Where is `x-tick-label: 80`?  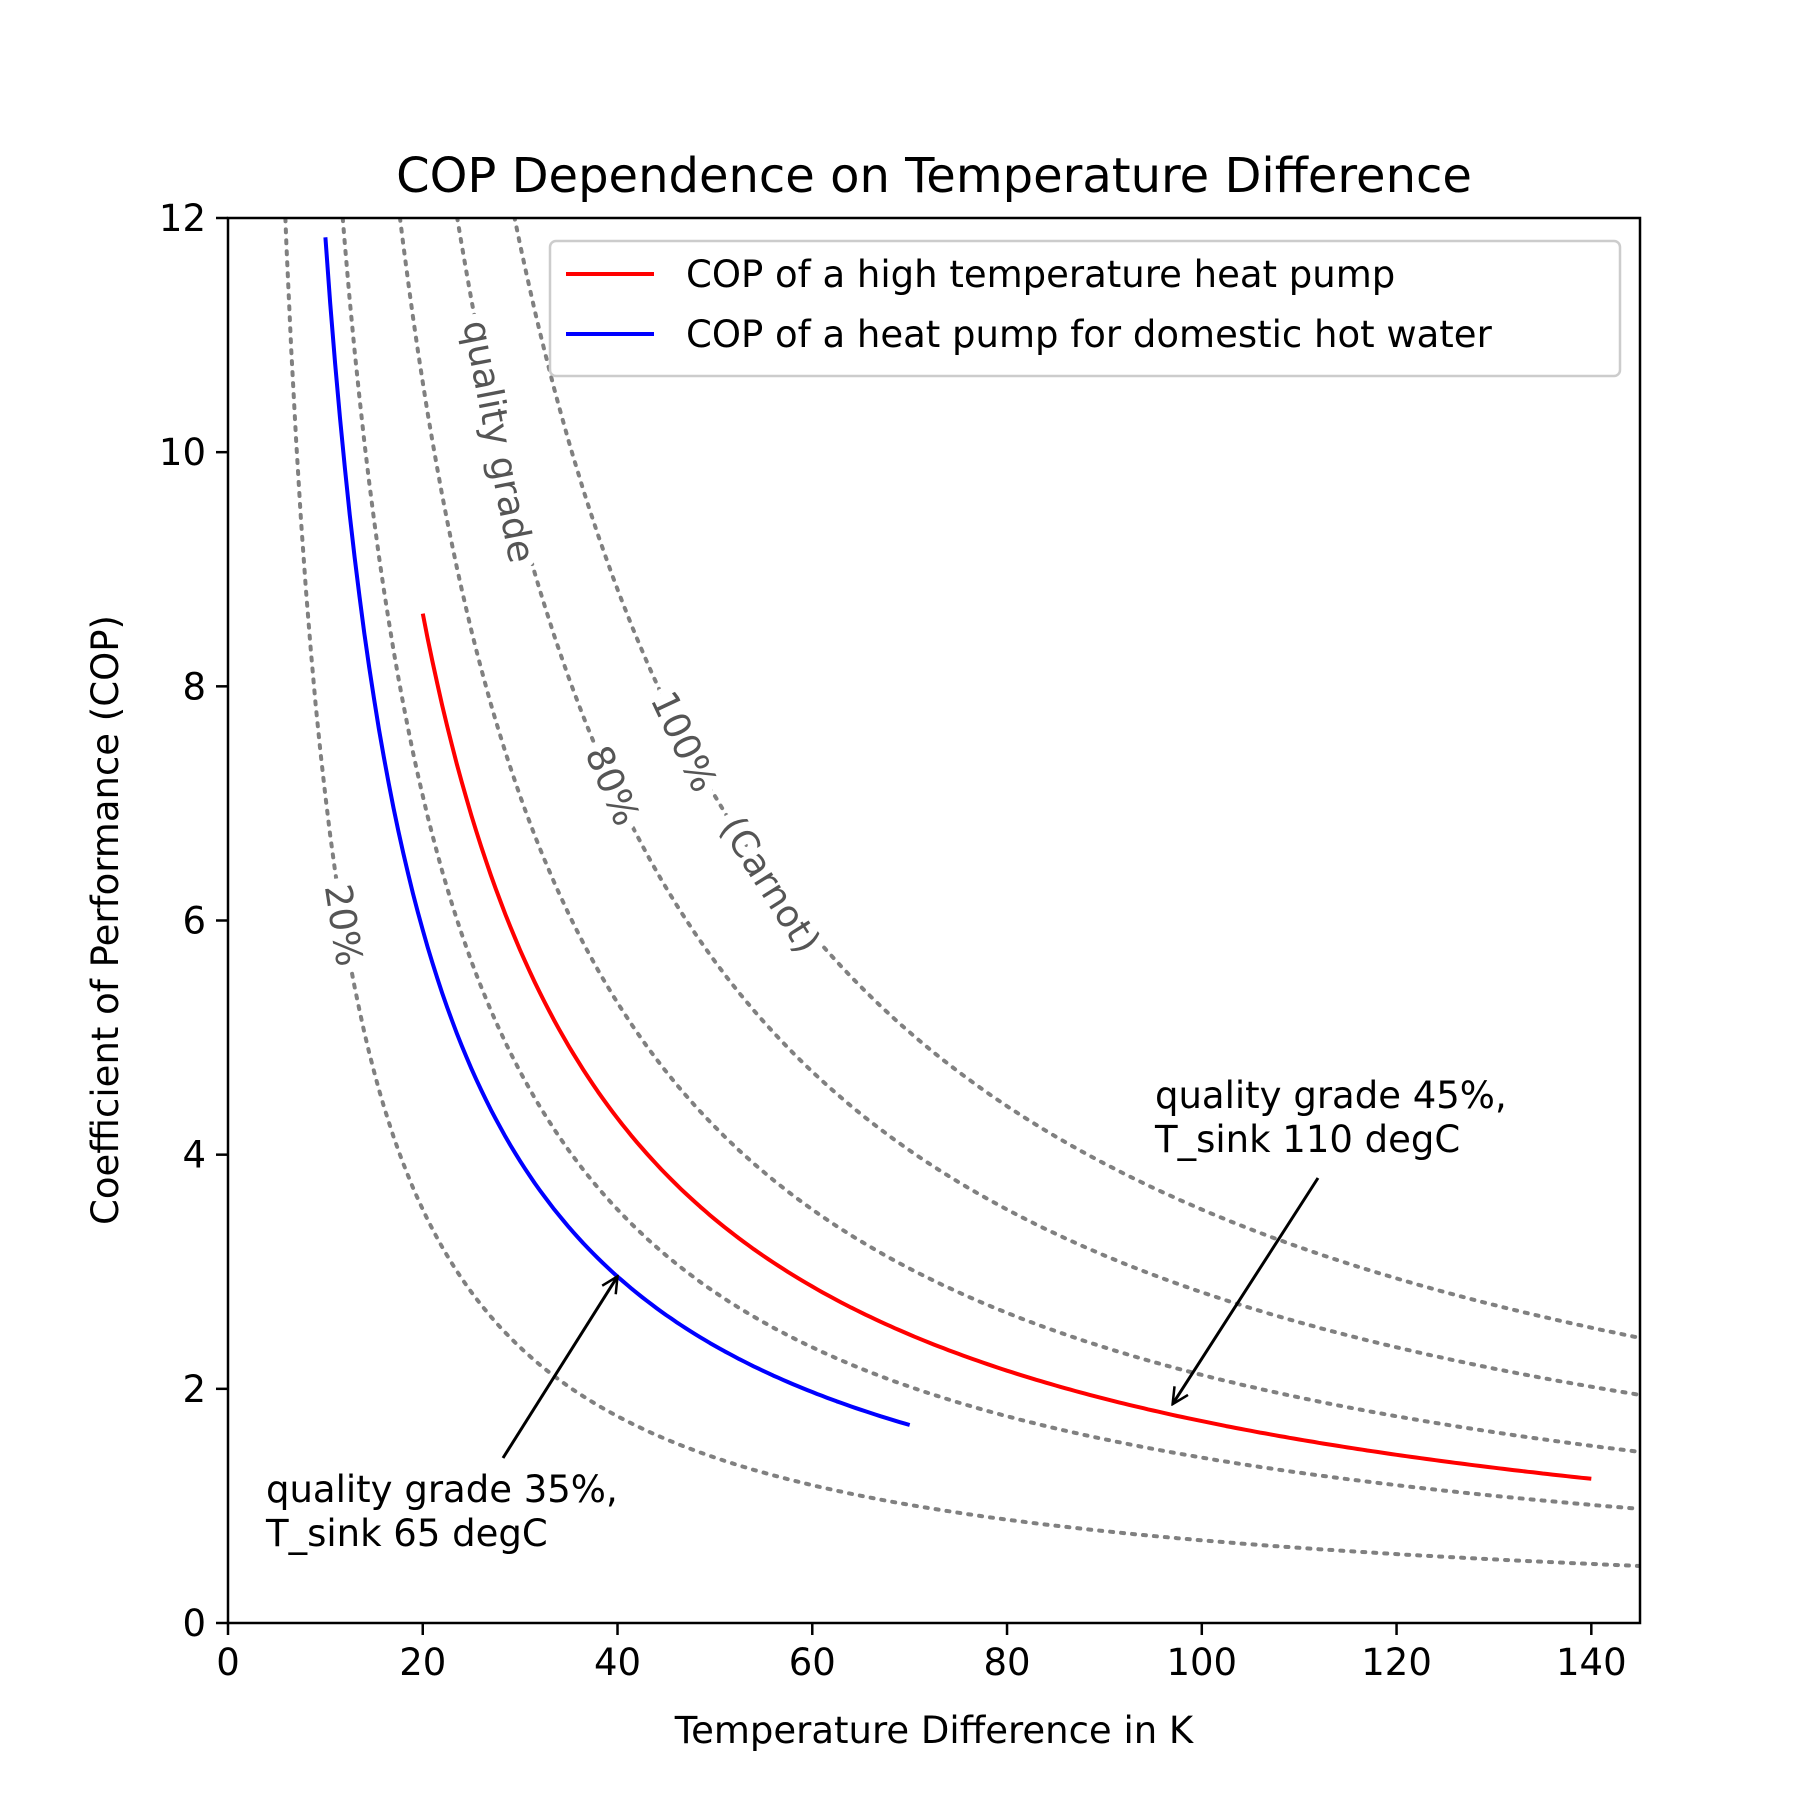
x-tick-label: 80 is located at coordinates (1006, 1662).